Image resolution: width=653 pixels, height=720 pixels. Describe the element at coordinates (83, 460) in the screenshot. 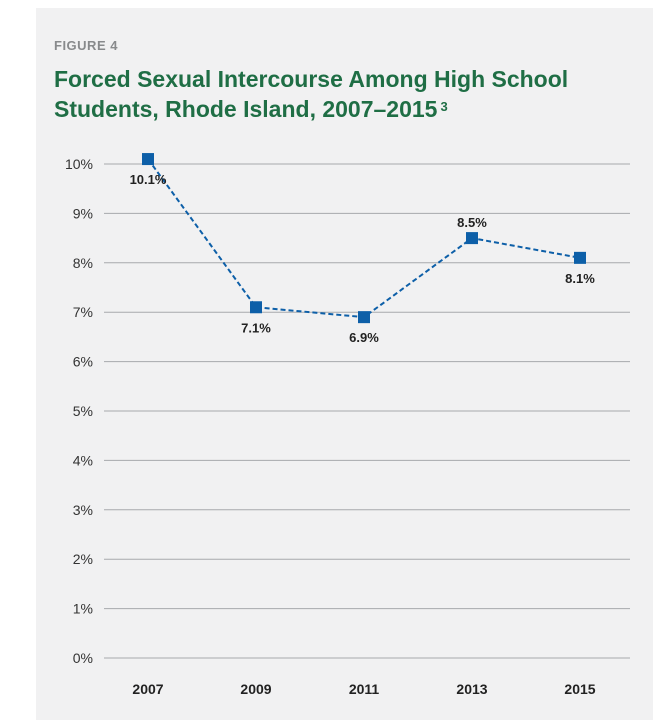

I see `y-tick-label: 4%` at that location.